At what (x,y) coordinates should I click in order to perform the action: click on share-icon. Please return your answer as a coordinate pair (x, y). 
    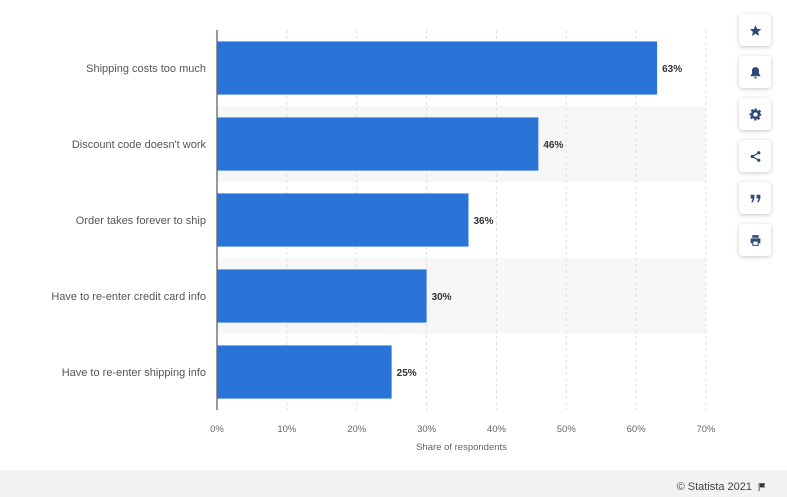
    Looking at the image, I should click on (755, 156).